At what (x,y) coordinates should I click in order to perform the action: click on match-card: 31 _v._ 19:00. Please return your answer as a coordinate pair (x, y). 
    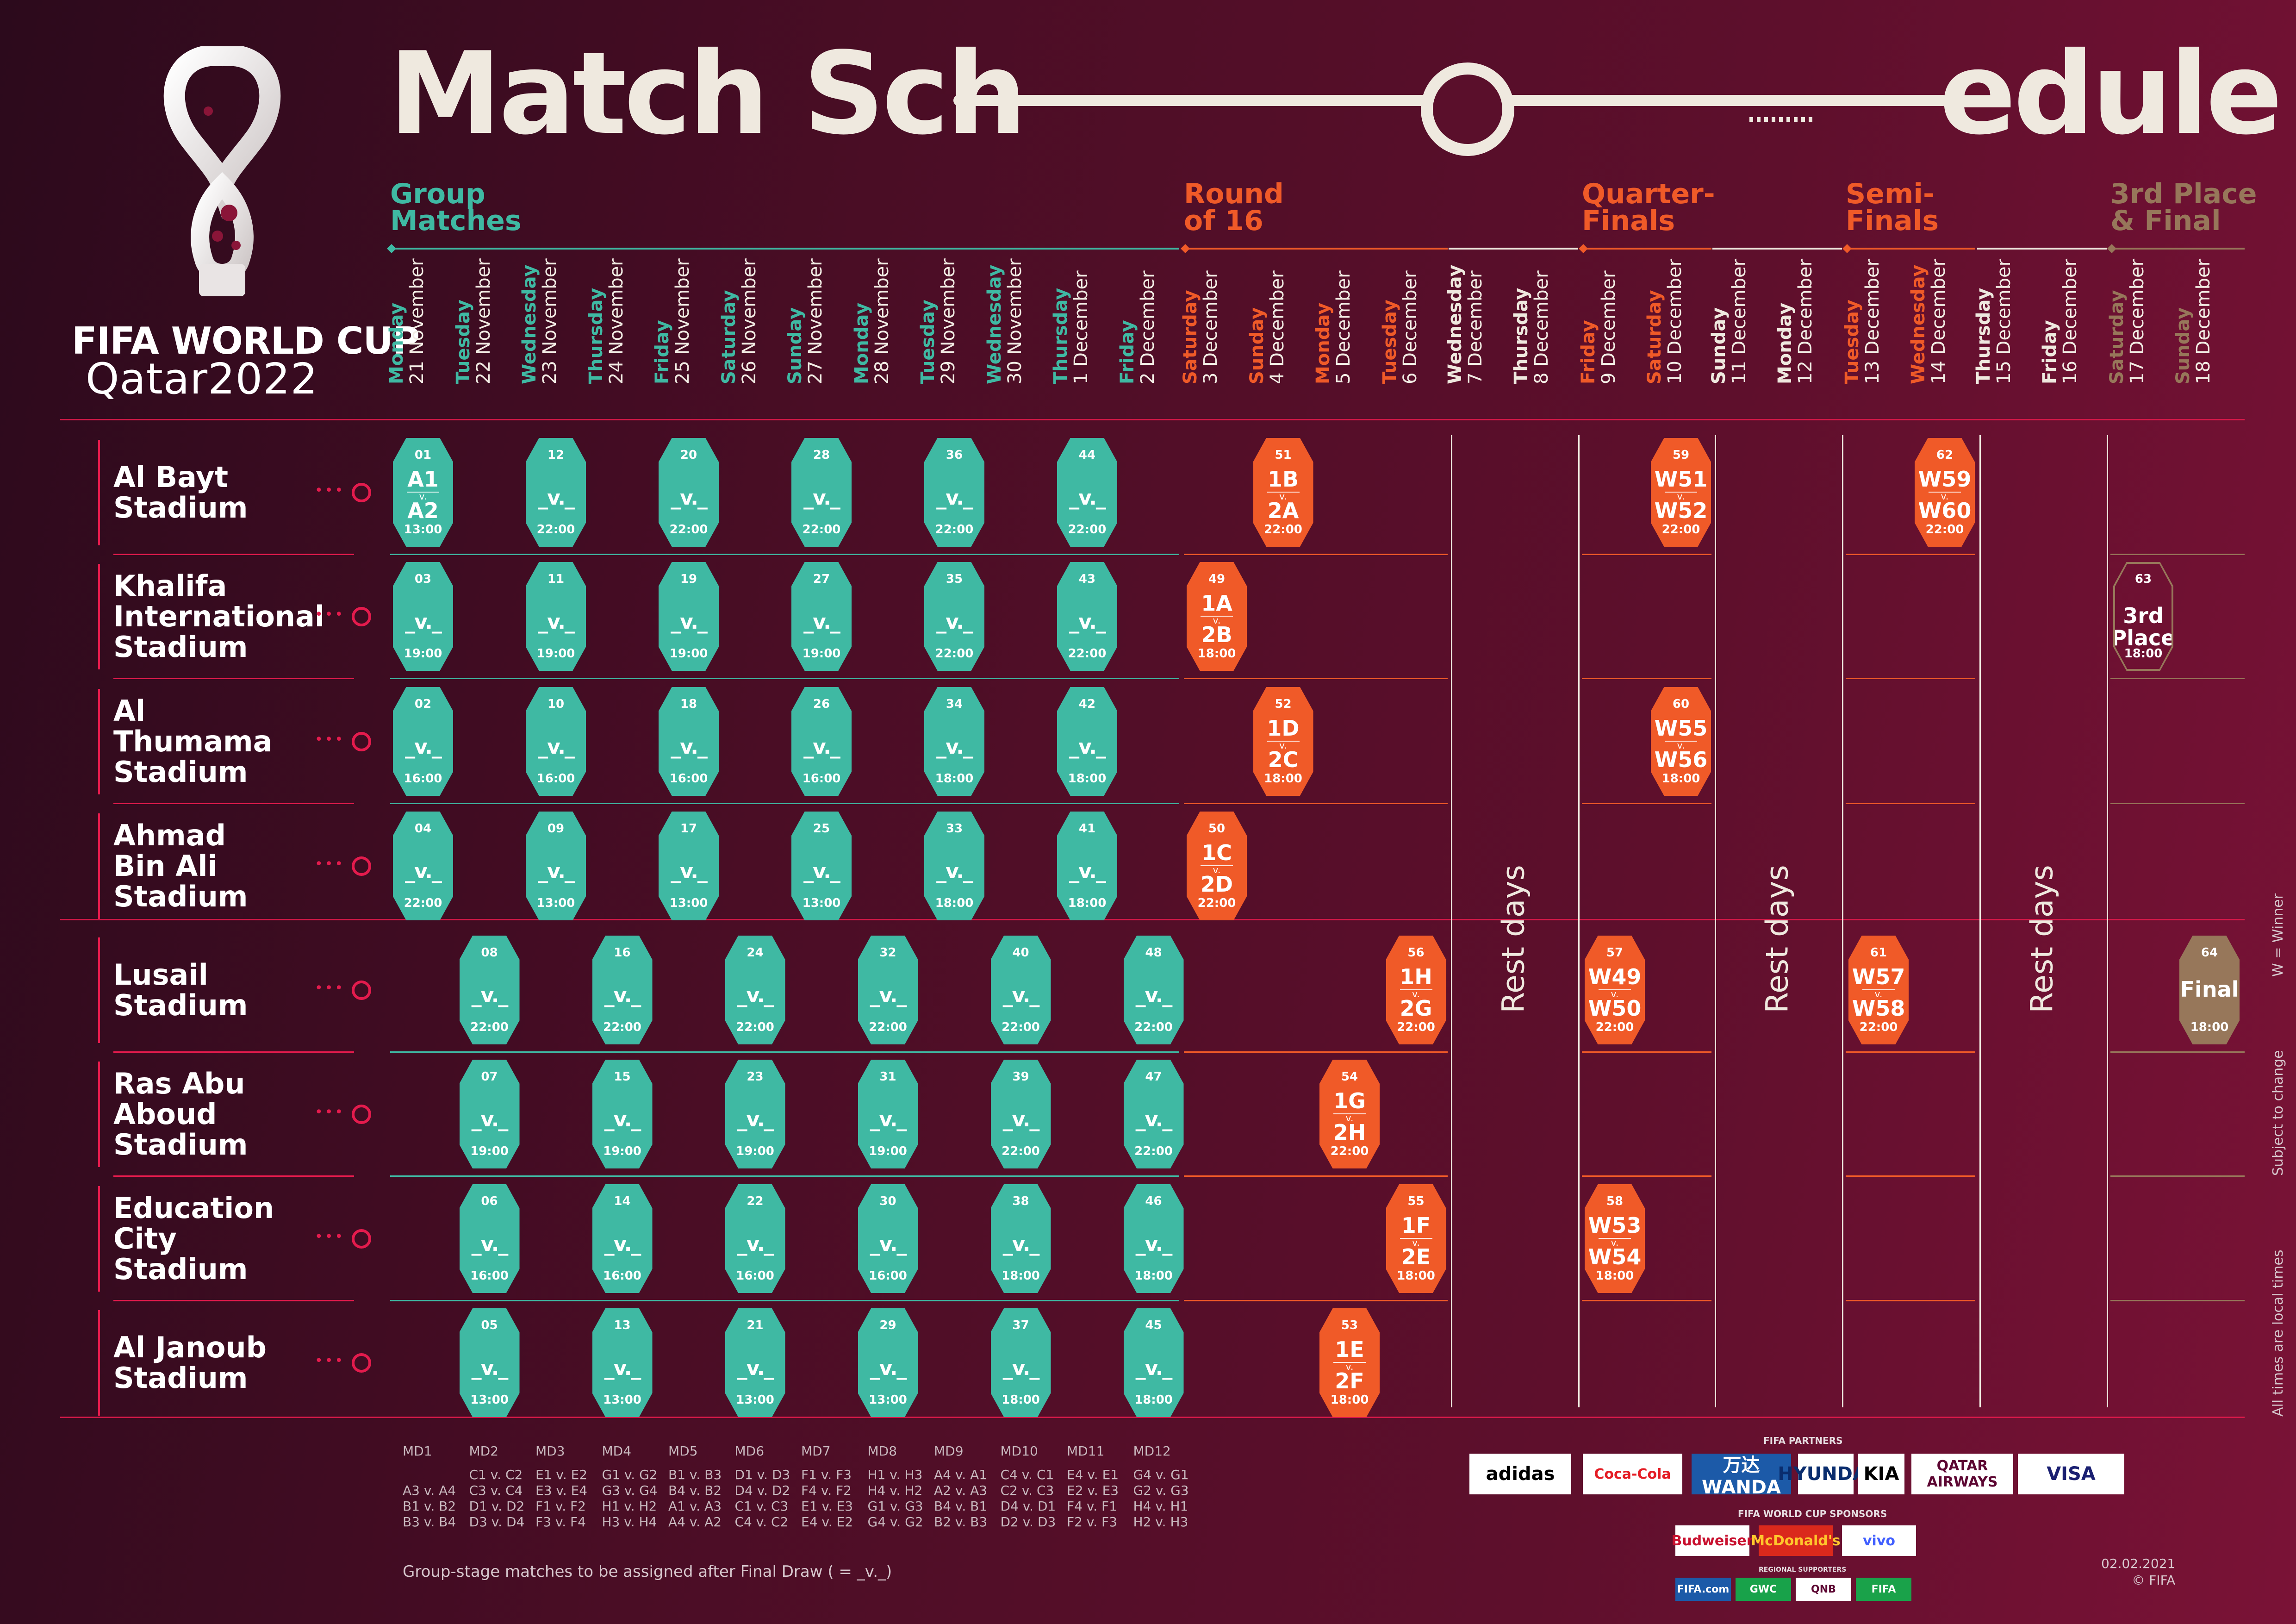
    Looking at the image, I should click on (888, 1114).